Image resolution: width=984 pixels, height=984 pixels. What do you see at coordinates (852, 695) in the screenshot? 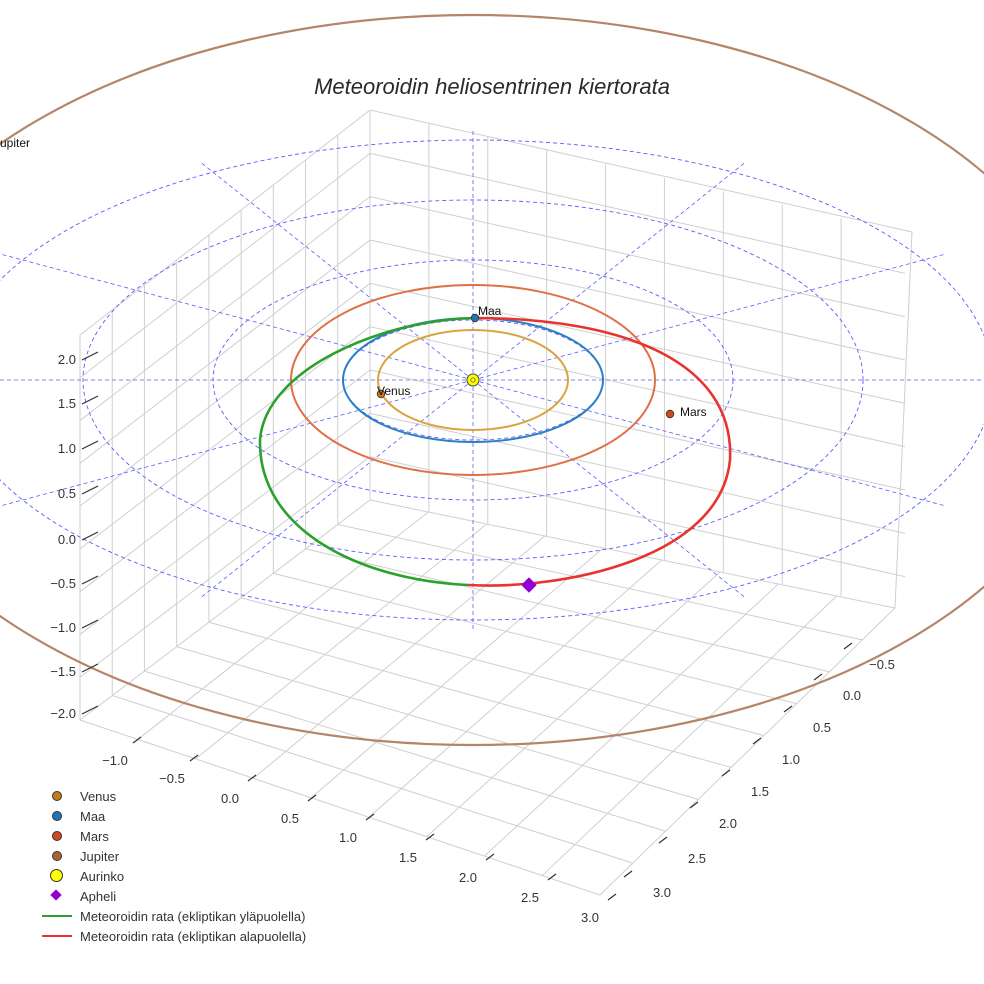
I see `y-tick-label: 0.0` at bounding box center [852, 695].